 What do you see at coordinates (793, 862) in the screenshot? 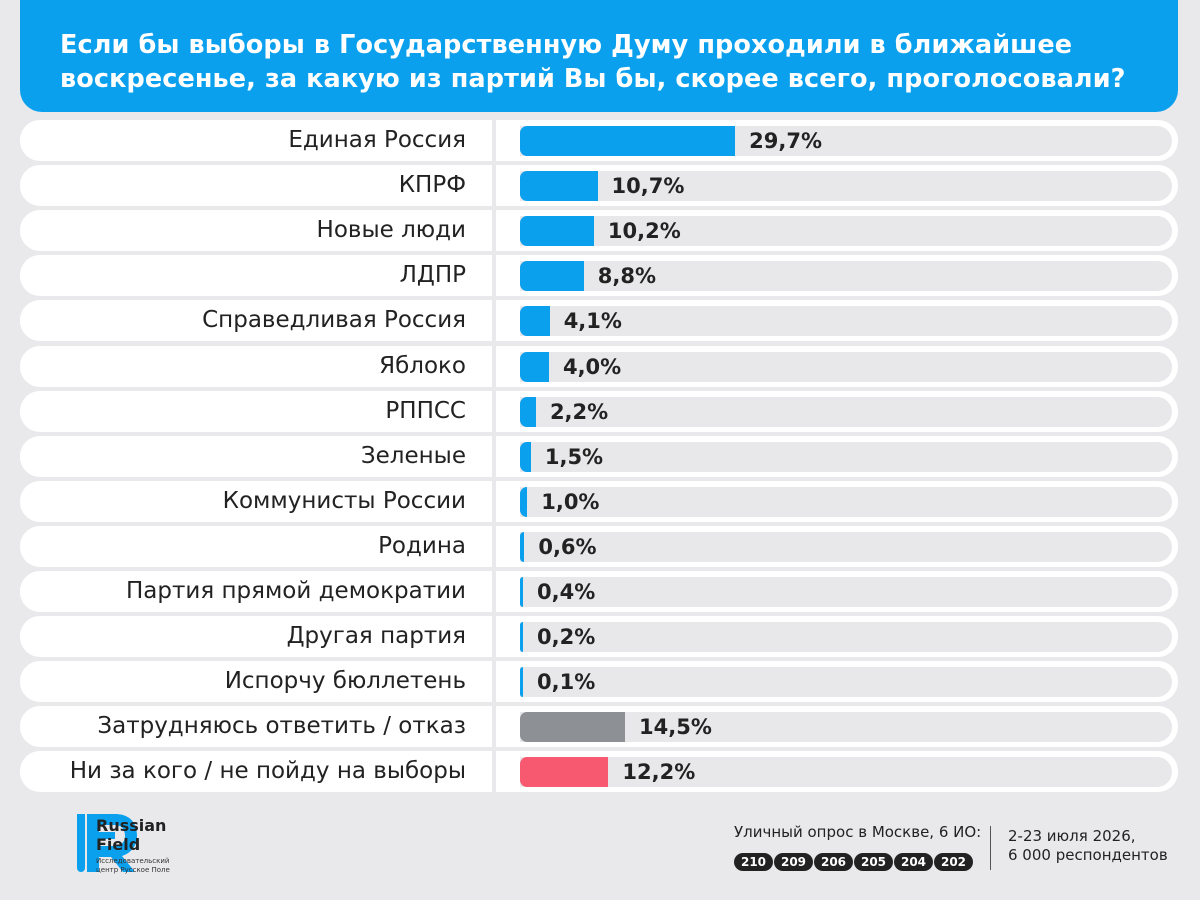
I see `district-chip: 209` at bounding box center [793, 862].